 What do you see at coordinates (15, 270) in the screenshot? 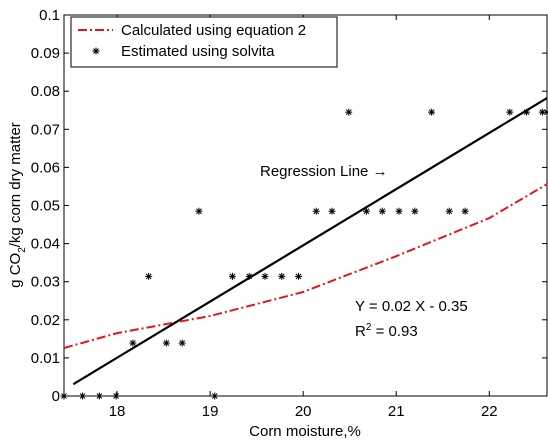
I see `y-label-main: g CO` at bounding box center [15, 270].